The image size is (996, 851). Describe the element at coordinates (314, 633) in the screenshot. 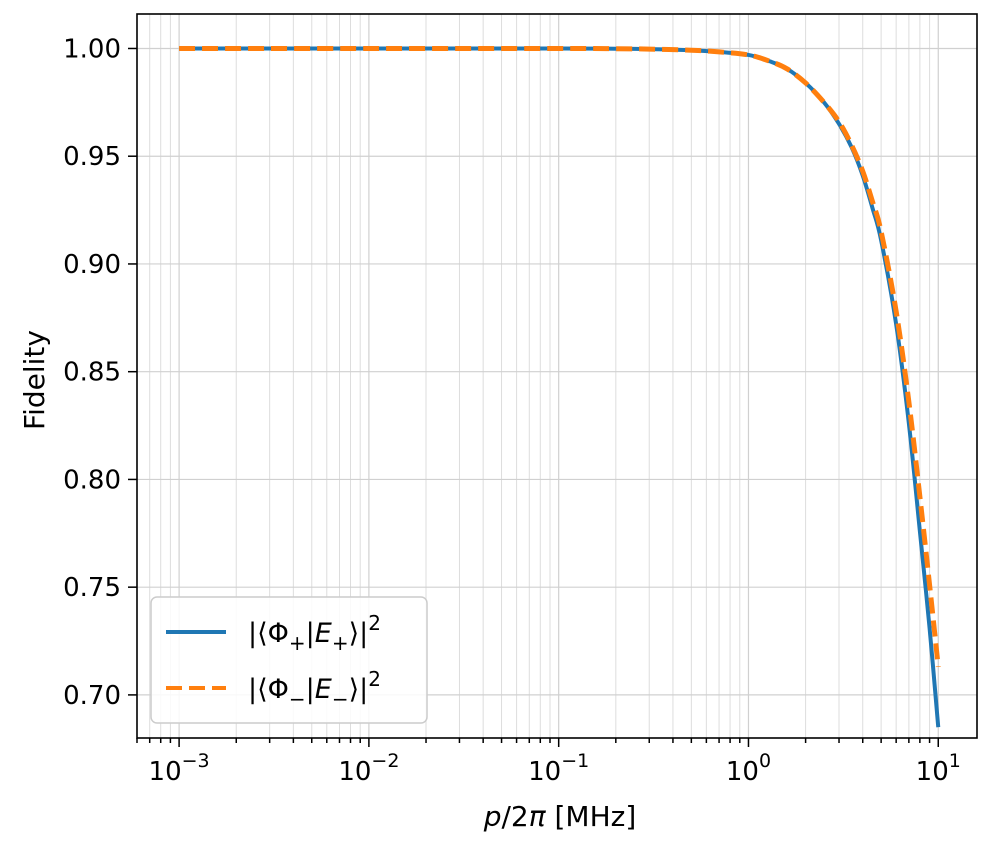

I see `legend-label-plus: |⟨Φ+|E+⟩|2` at that location.